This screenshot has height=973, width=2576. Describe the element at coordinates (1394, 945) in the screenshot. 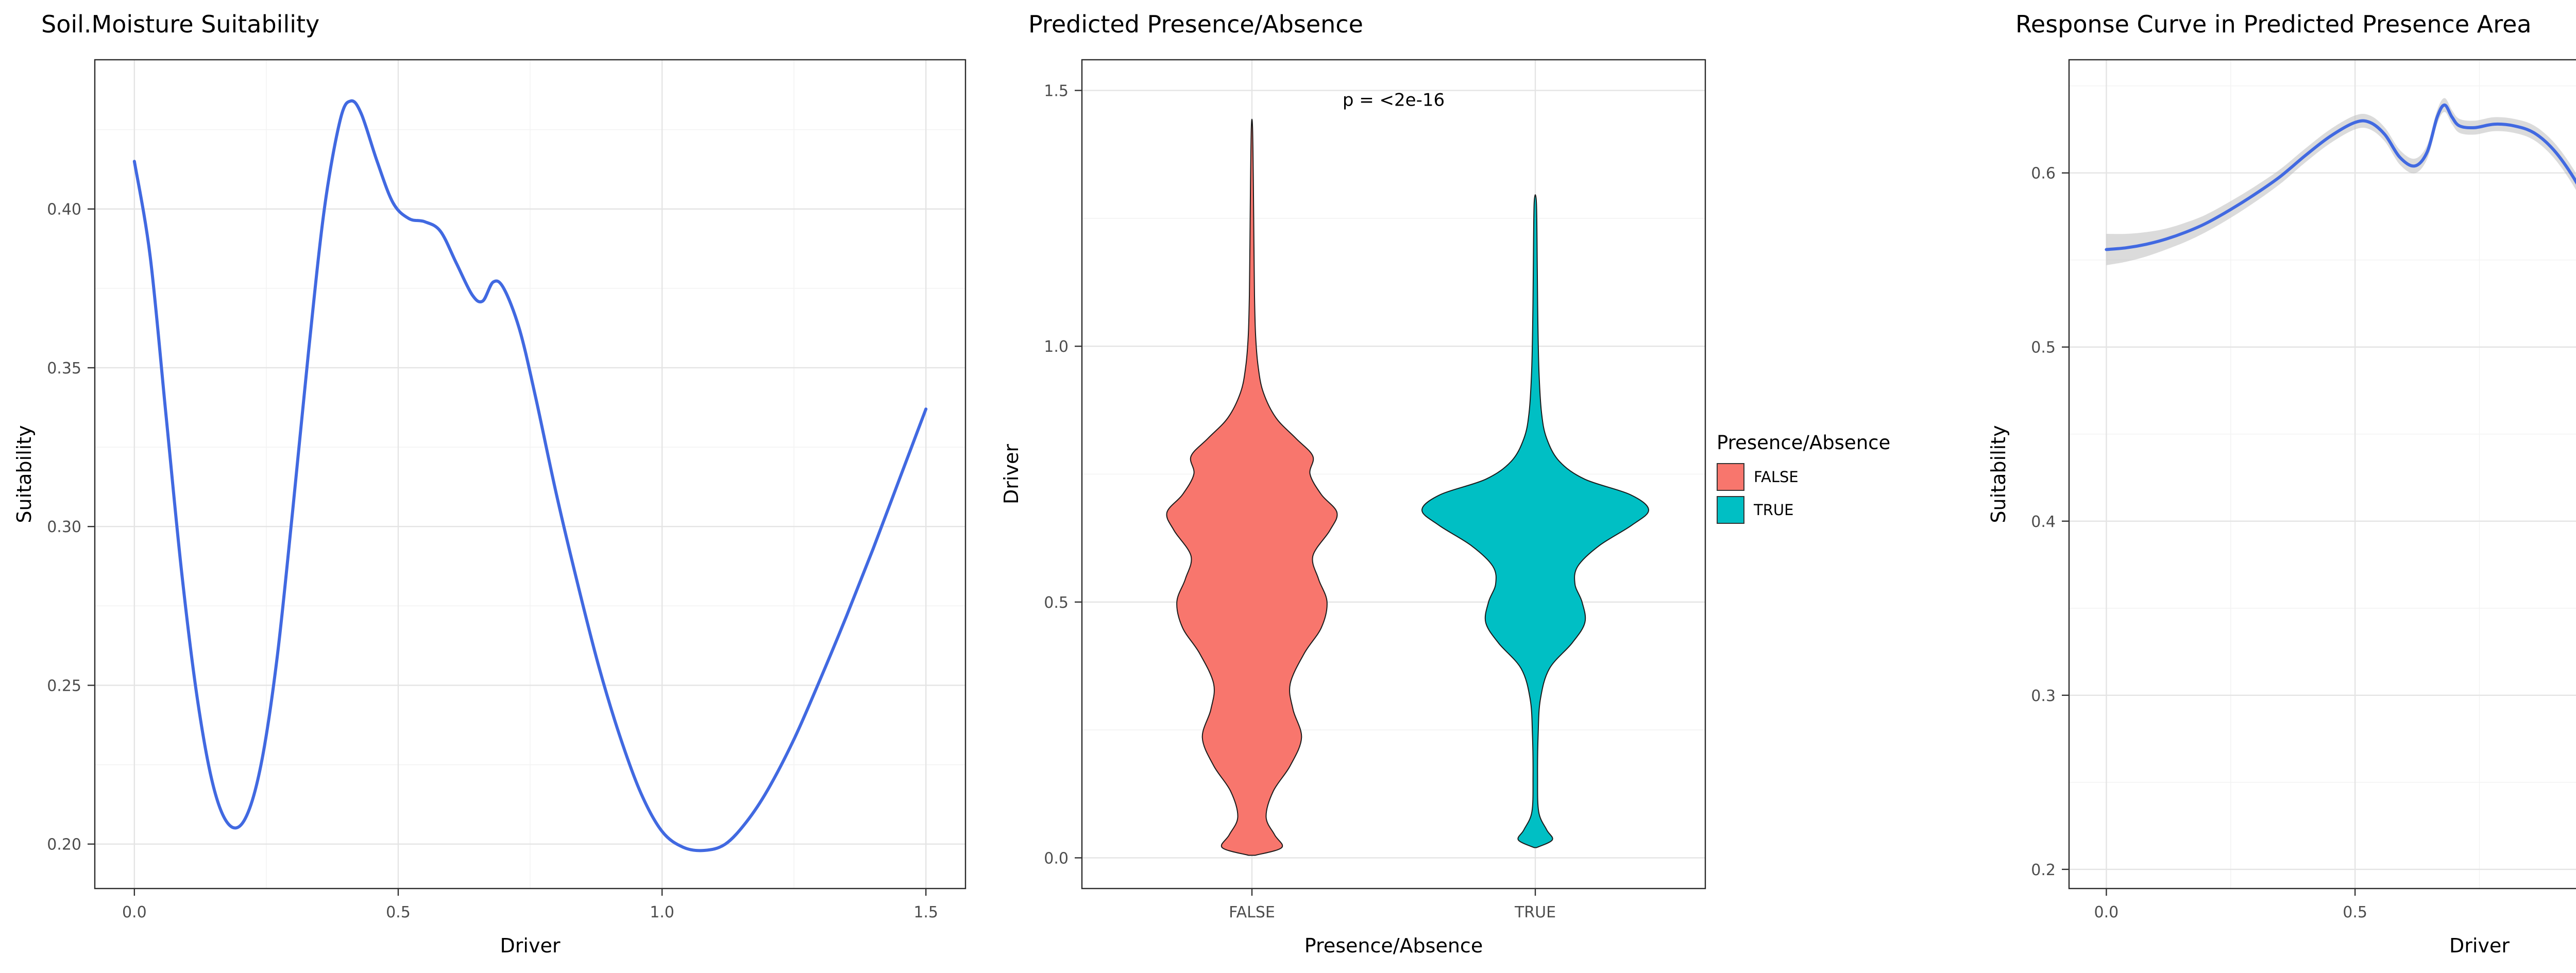

I see `svg-text: Presence/Absence` at that location.